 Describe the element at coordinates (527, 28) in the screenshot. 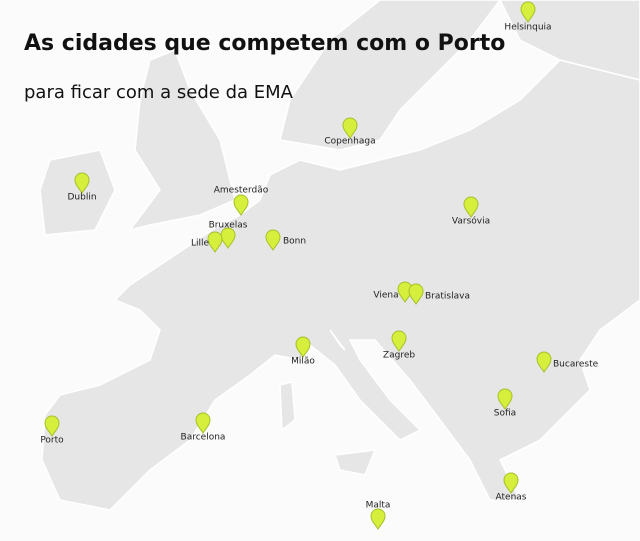

I see `city-label: Helsinquia` at that location.